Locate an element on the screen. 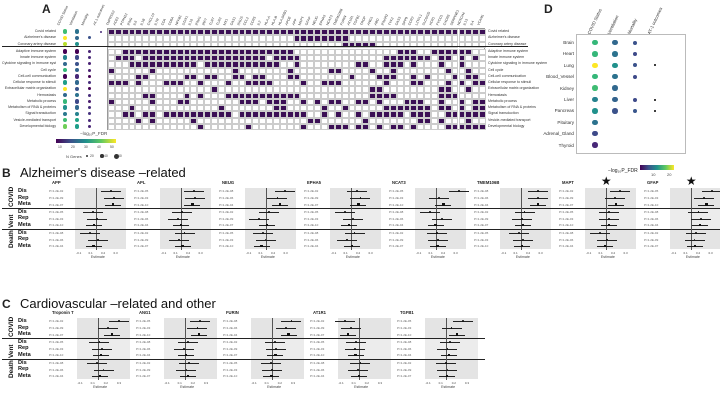 The height and width of the screenshot is (419, 720). panel-a-gene-column-label: XCR1 is located at coordinates (432, 21).